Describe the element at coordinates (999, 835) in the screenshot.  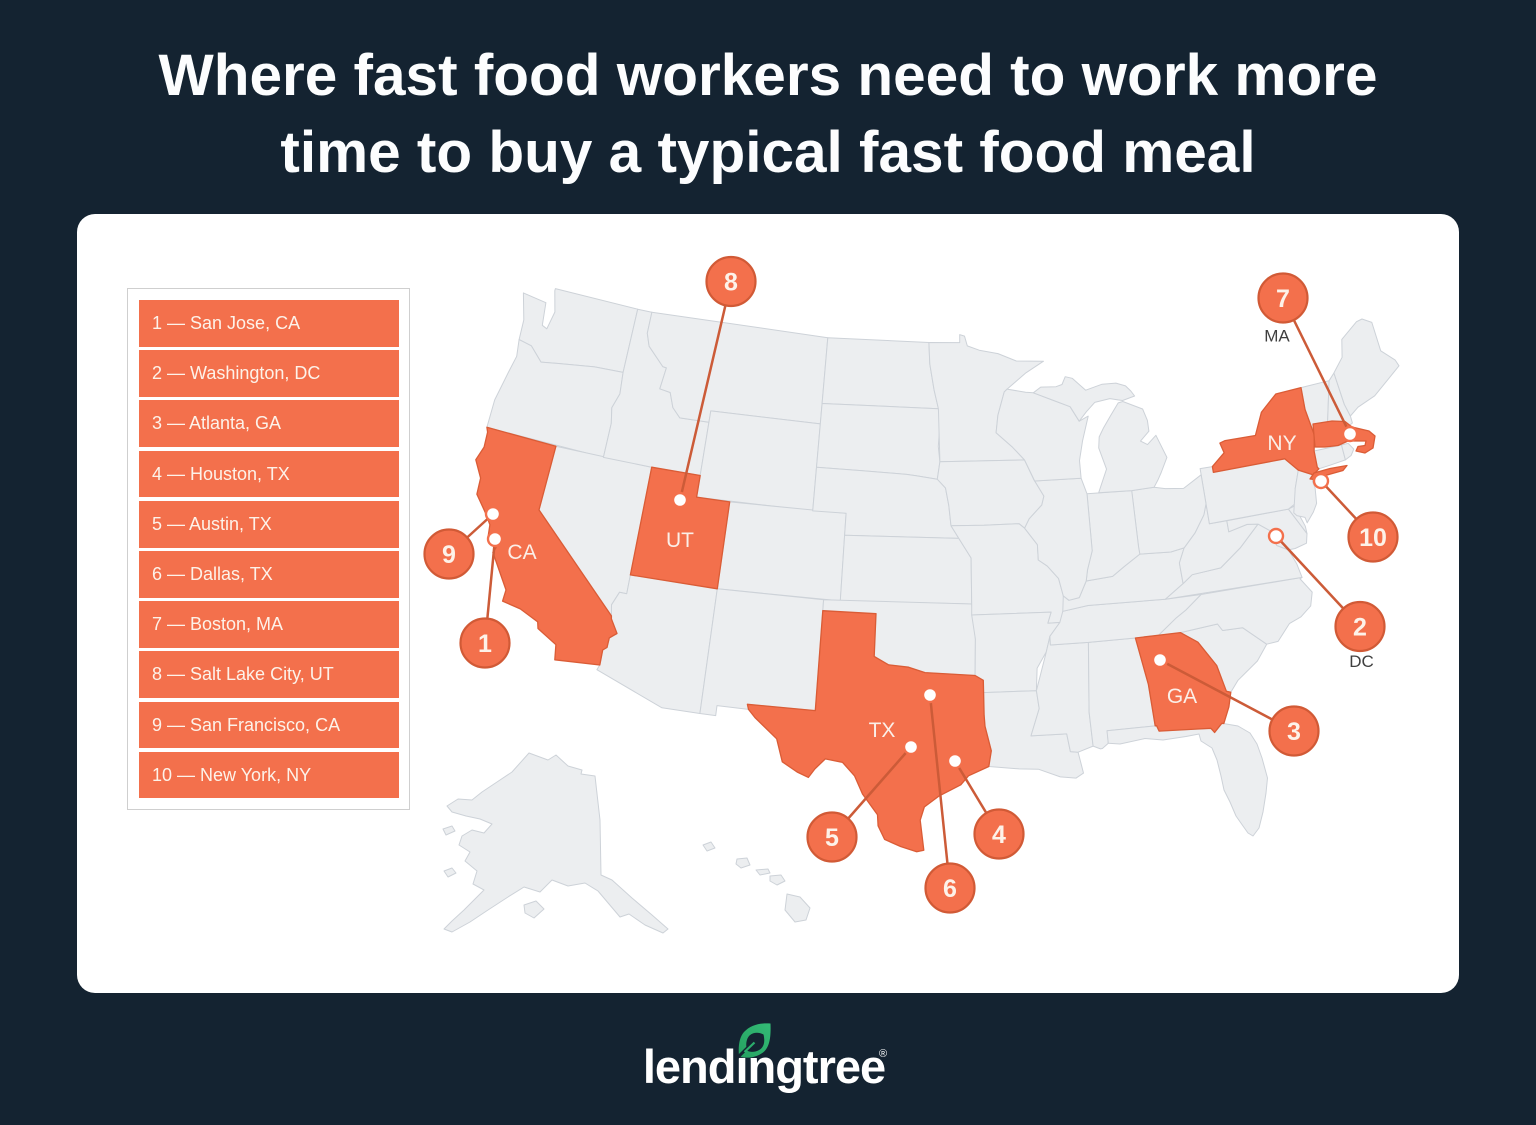
I see `svg-text: 4` at that location.